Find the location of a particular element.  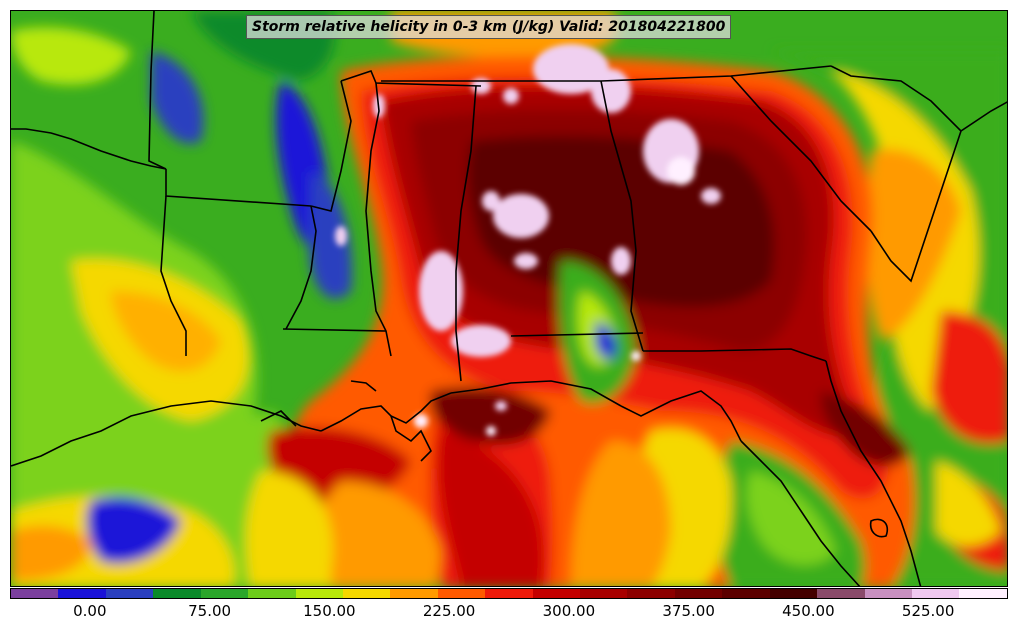

colorbar-tick-label: 75.00 is located at coordinates (210, 611).